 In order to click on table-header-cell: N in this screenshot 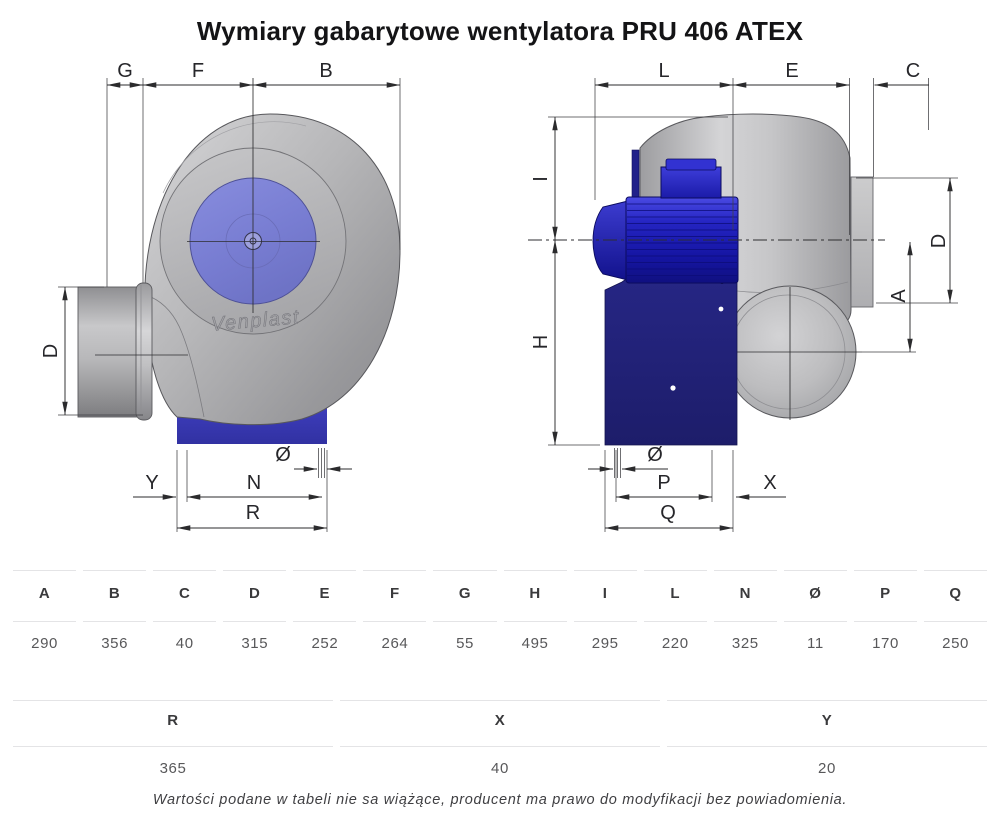, I will do `click(745, 595)`.